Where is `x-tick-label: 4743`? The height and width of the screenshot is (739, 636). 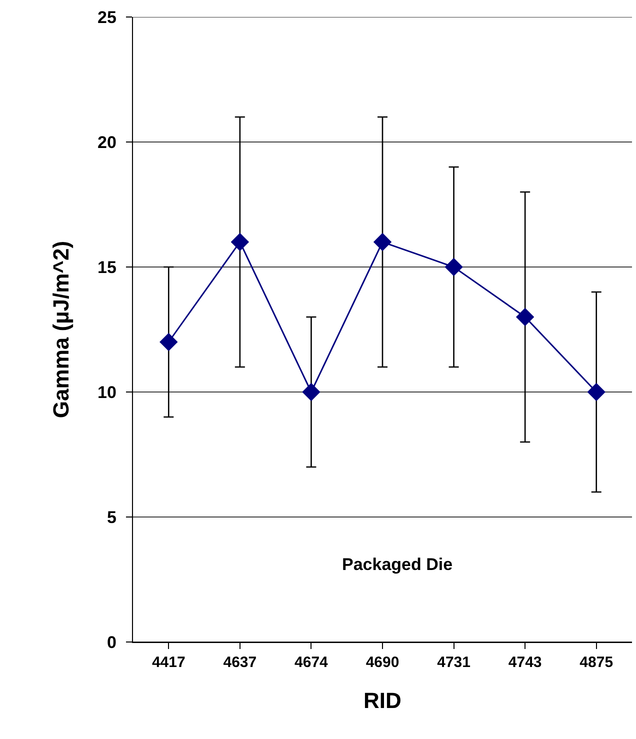
x-tick-label: 4743 is located at coordinates (525, 663).